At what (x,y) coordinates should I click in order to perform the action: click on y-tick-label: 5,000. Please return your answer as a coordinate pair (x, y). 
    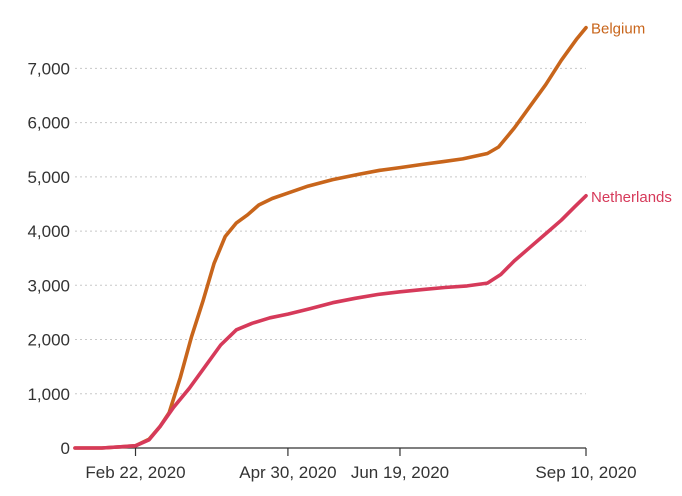
    Looking at the image, I should click on (48, 177).